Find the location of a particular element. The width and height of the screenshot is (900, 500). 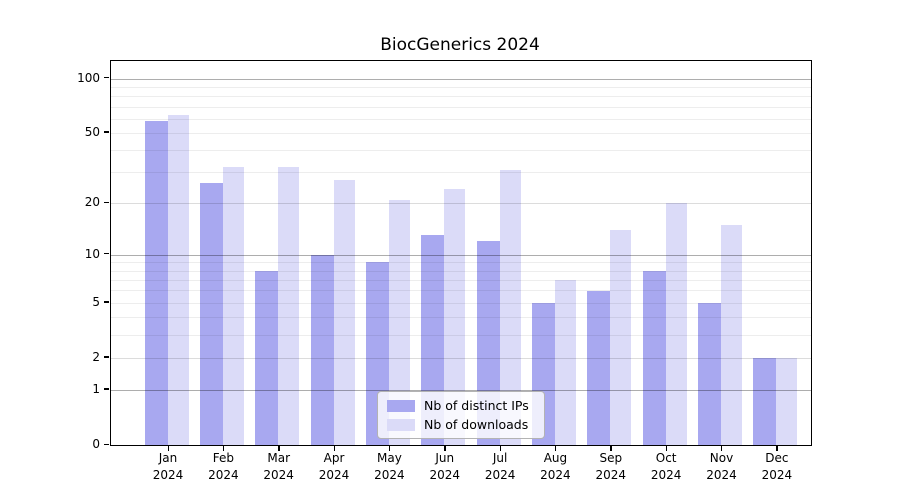

bar-downloads-nov is located at coordinates (731, 334).